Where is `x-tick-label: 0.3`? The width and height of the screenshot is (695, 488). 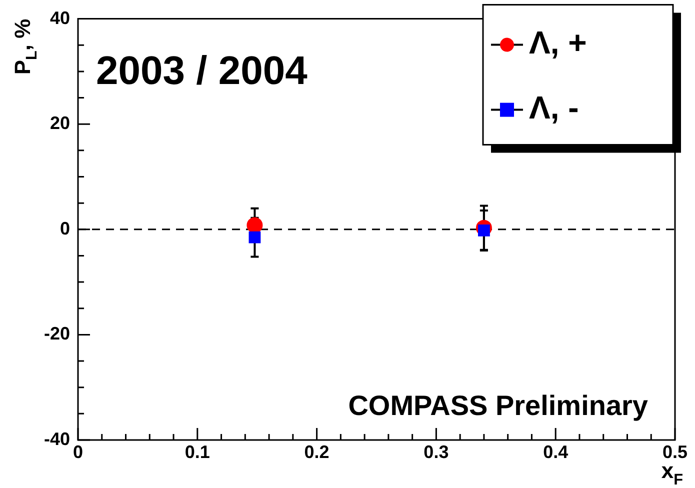 x-tick-label: 0.3 is located at coordinates (436, 452).